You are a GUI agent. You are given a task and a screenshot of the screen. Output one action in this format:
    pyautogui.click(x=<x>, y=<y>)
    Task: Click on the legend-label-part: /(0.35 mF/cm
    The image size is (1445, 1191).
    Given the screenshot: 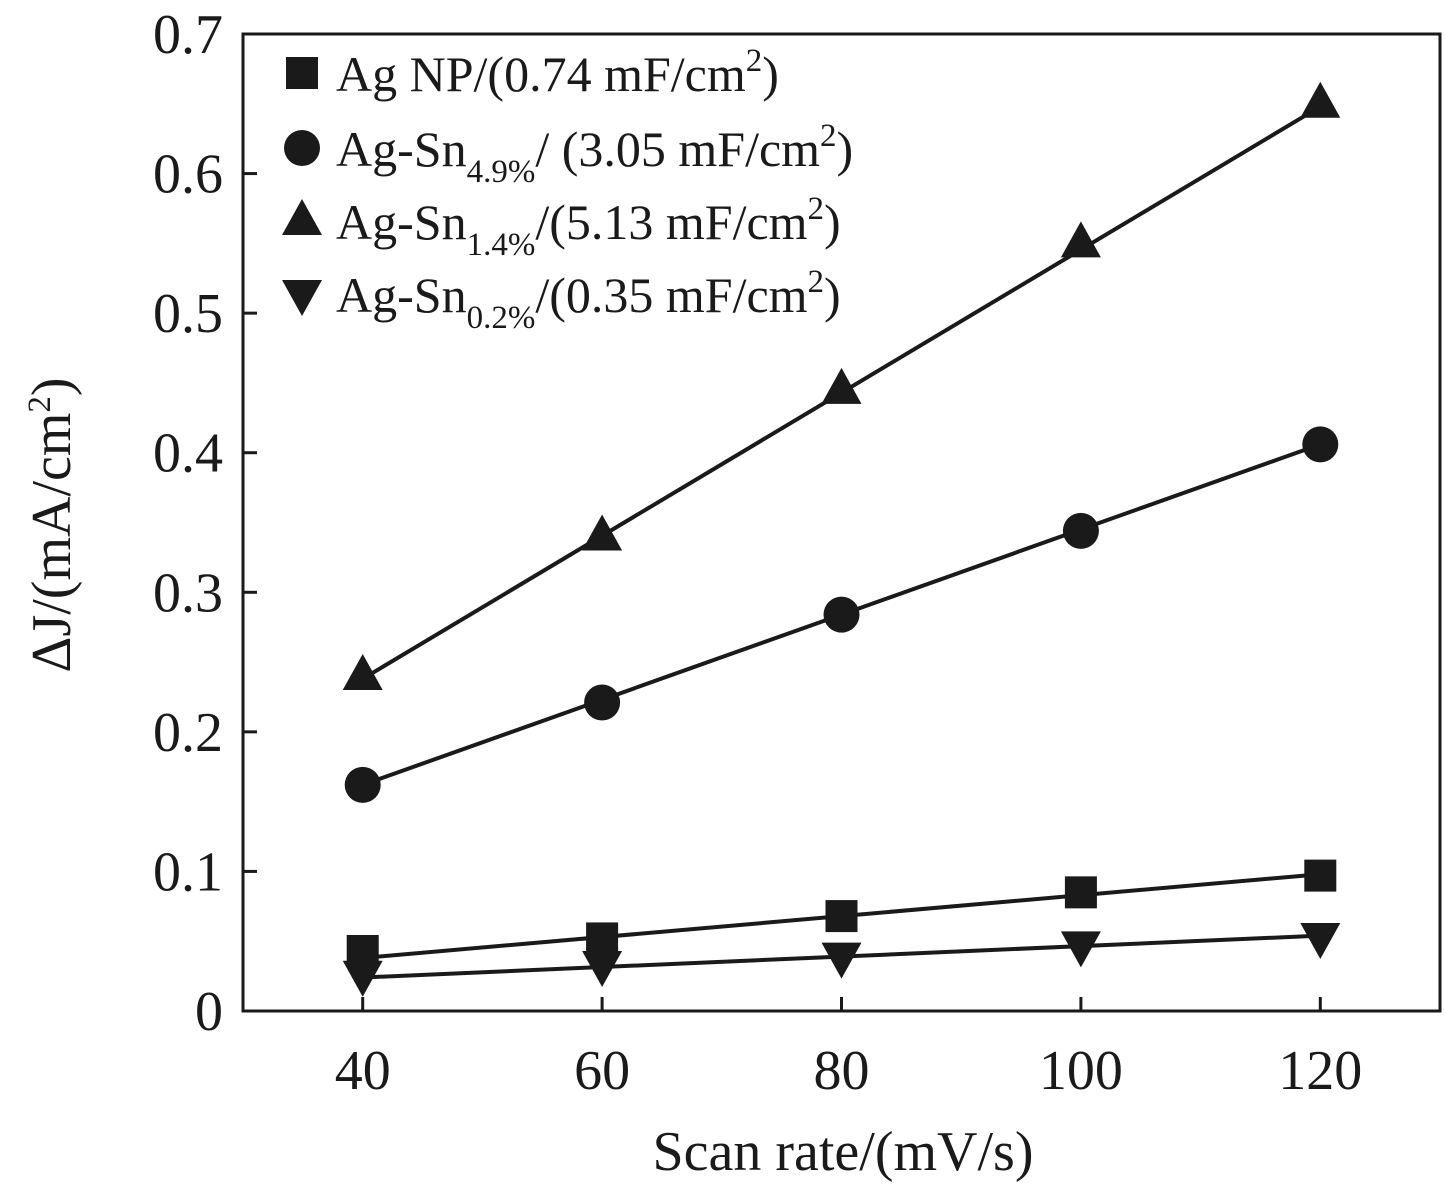 What is the action you would take?
    pyautogui.click(x=671, y=295)
    